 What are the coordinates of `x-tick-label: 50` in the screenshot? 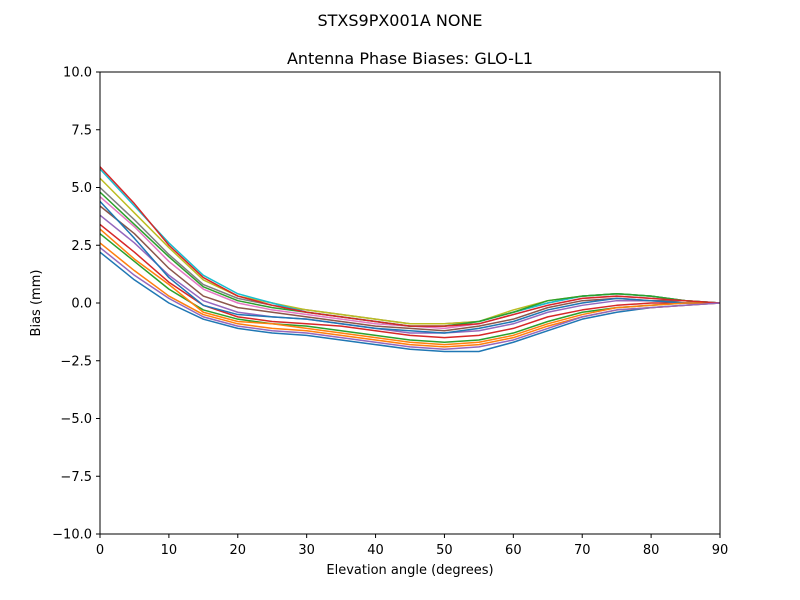 It's located at (444, 550).